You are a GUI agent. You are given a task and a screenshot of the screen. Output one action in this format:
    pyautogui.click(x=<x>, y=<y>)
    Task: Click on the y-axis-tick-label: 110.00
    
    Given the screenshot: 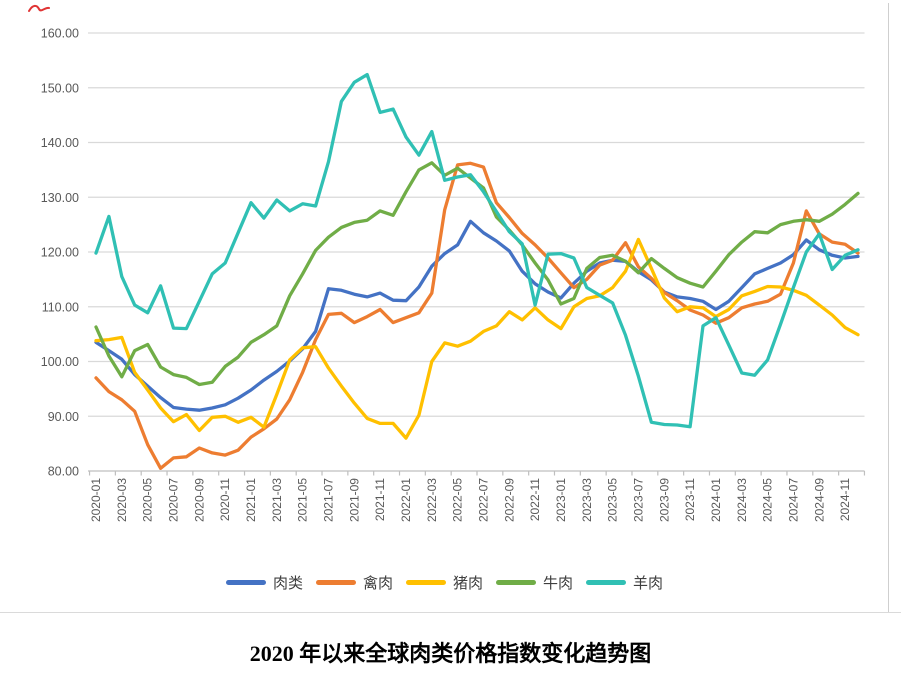 What is the action you would take?
    pyautogui.click(x=60, y=307)
    